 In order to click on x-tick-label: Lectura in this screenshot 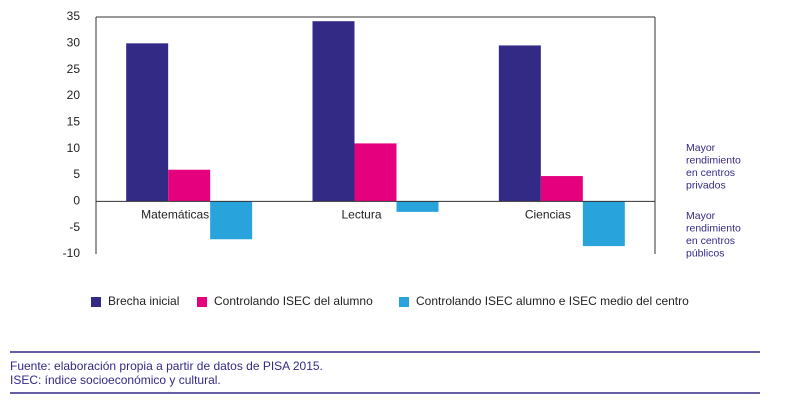, I will do `click(361, 215)`.